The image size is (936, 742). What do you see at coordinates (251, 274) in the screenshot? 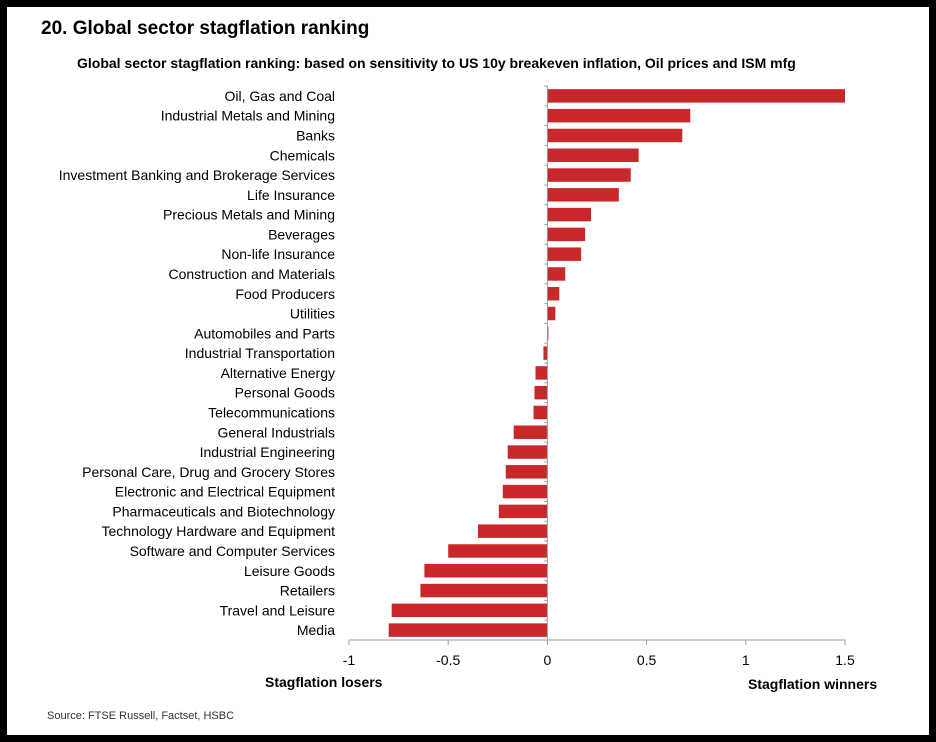
I see `category-label: Construction and Materials` at bounding box center [251, 274].